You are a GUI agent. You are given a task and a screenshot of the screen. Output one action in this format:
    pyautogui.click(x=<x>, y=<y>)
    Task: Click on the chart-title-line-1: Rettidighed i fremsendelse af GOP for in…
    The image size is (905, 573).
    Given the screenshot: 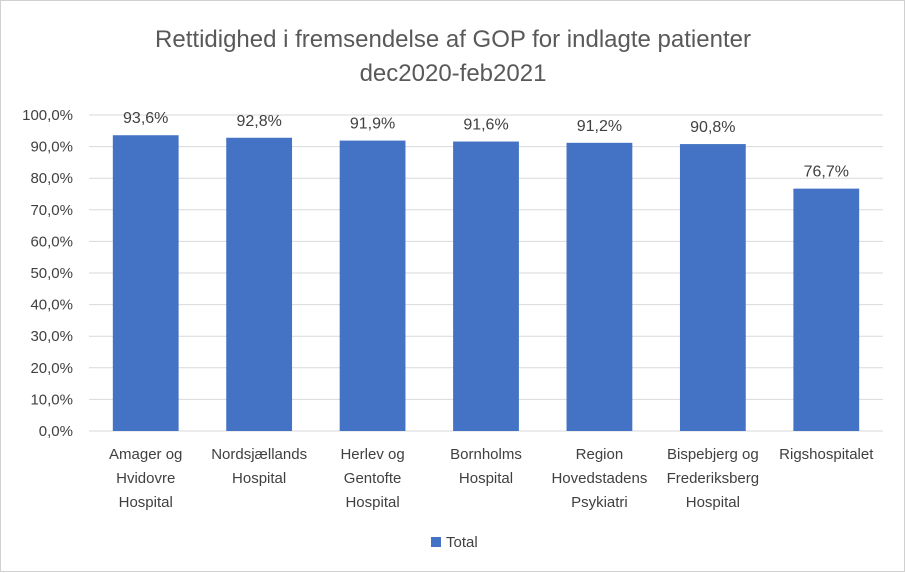 What is the action you would take?
    pyautogui.click(x=453, y=39)
    